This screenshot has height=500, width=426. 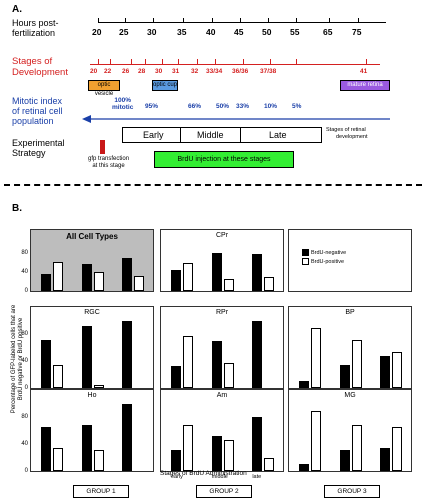 I want to click on hours-tick-label: 75, so click(x=357, y=32).